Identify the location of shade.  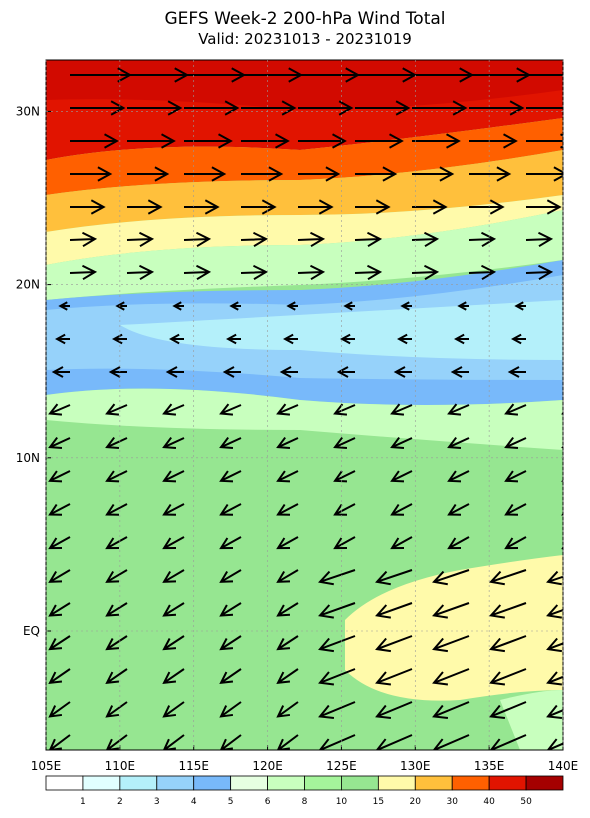
(304, 191).